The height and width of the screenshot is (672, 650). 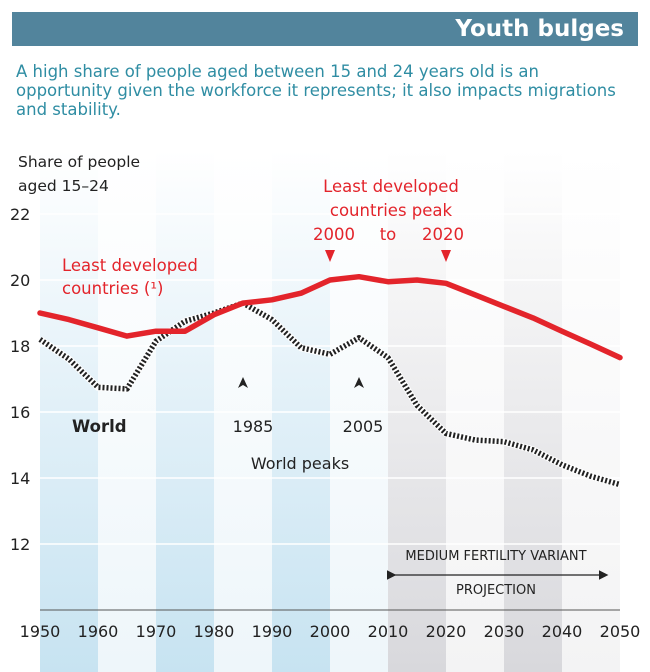 I want to click on y-tick-label: 18, so click(x=20, y=346).